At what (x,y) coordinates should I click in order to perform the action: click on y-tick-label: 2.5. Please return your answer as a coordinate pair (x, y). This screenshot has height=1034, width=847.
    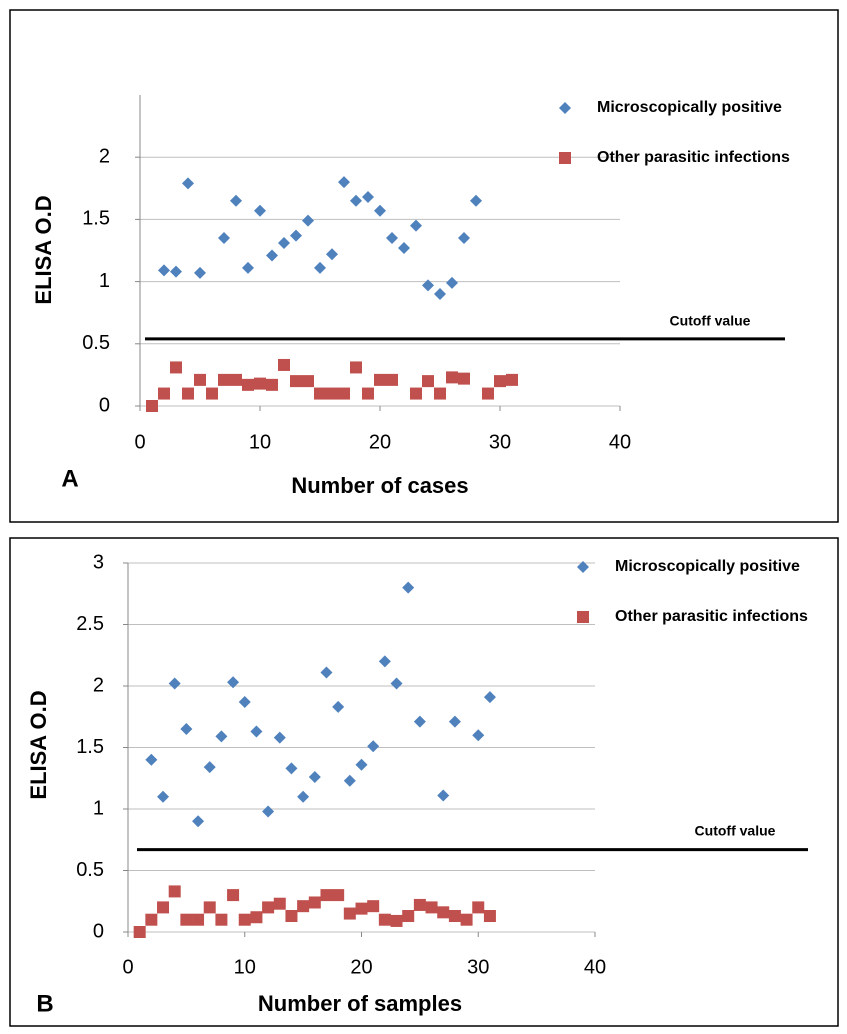
    Looking at the image, I should click on (90, 624).